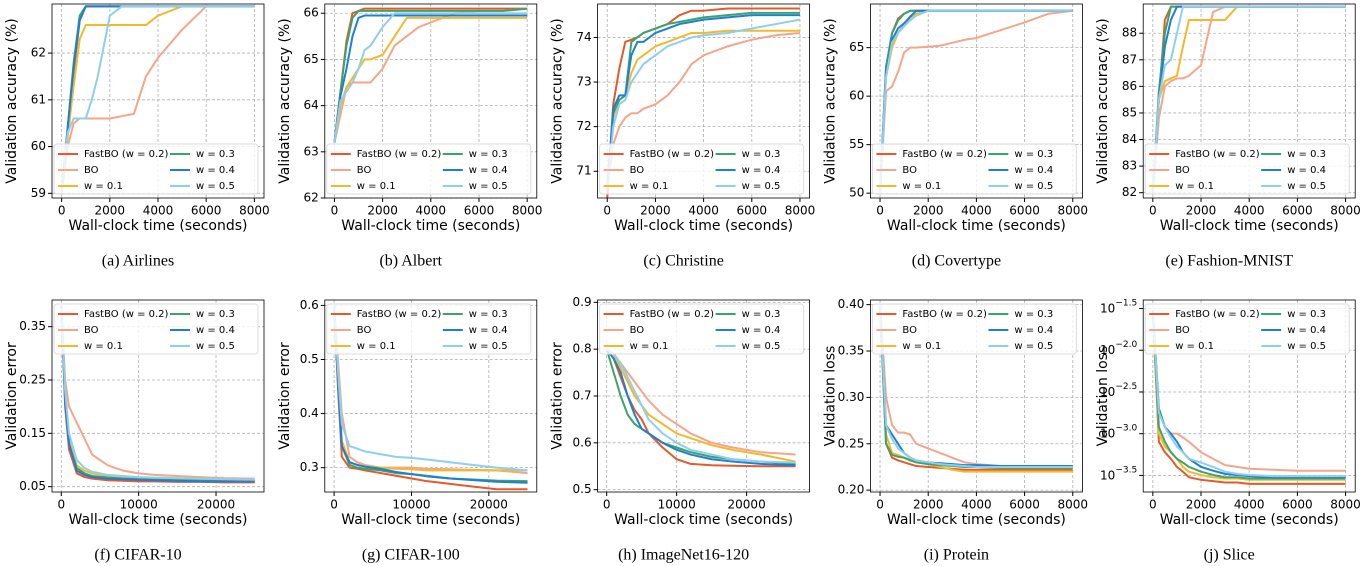  Describe the element at coordinates (944, 314) in the screenshot. I see `legend-label: FastBO (w = 0.2)` at that location.